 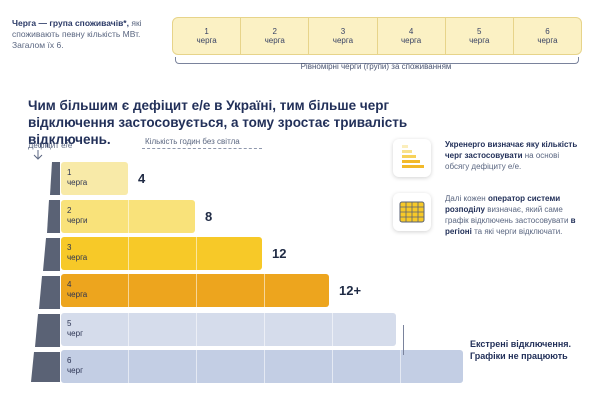 What do you see at coordinates (502, 161) in the screenshot?
I see `panel1-text: на основі обсягу дефіциту е/е.` at bounding box center [502, 161].